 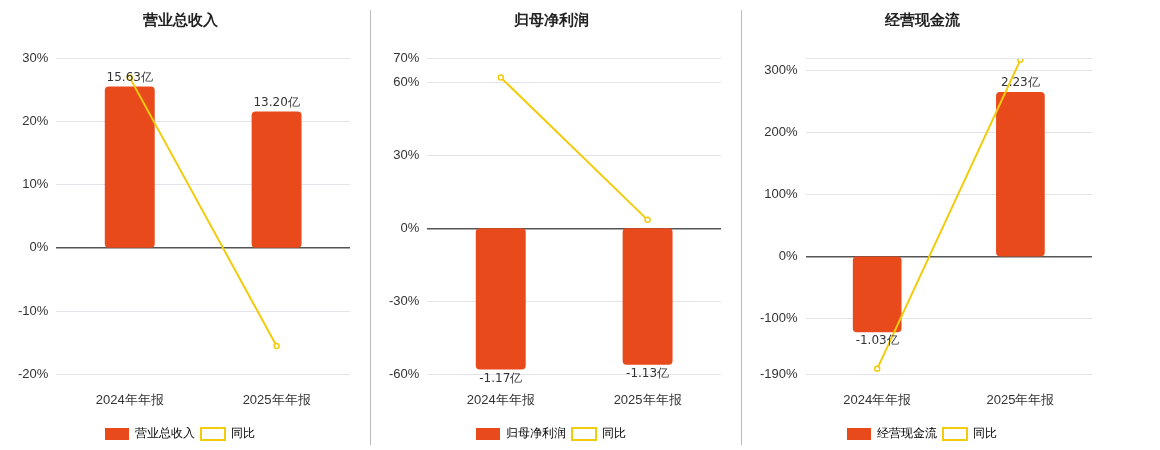 What do you see at coordinates (648, 372) in the screenshot?
I see `data-label: -1.13亿` at bounding box center [648, 372].